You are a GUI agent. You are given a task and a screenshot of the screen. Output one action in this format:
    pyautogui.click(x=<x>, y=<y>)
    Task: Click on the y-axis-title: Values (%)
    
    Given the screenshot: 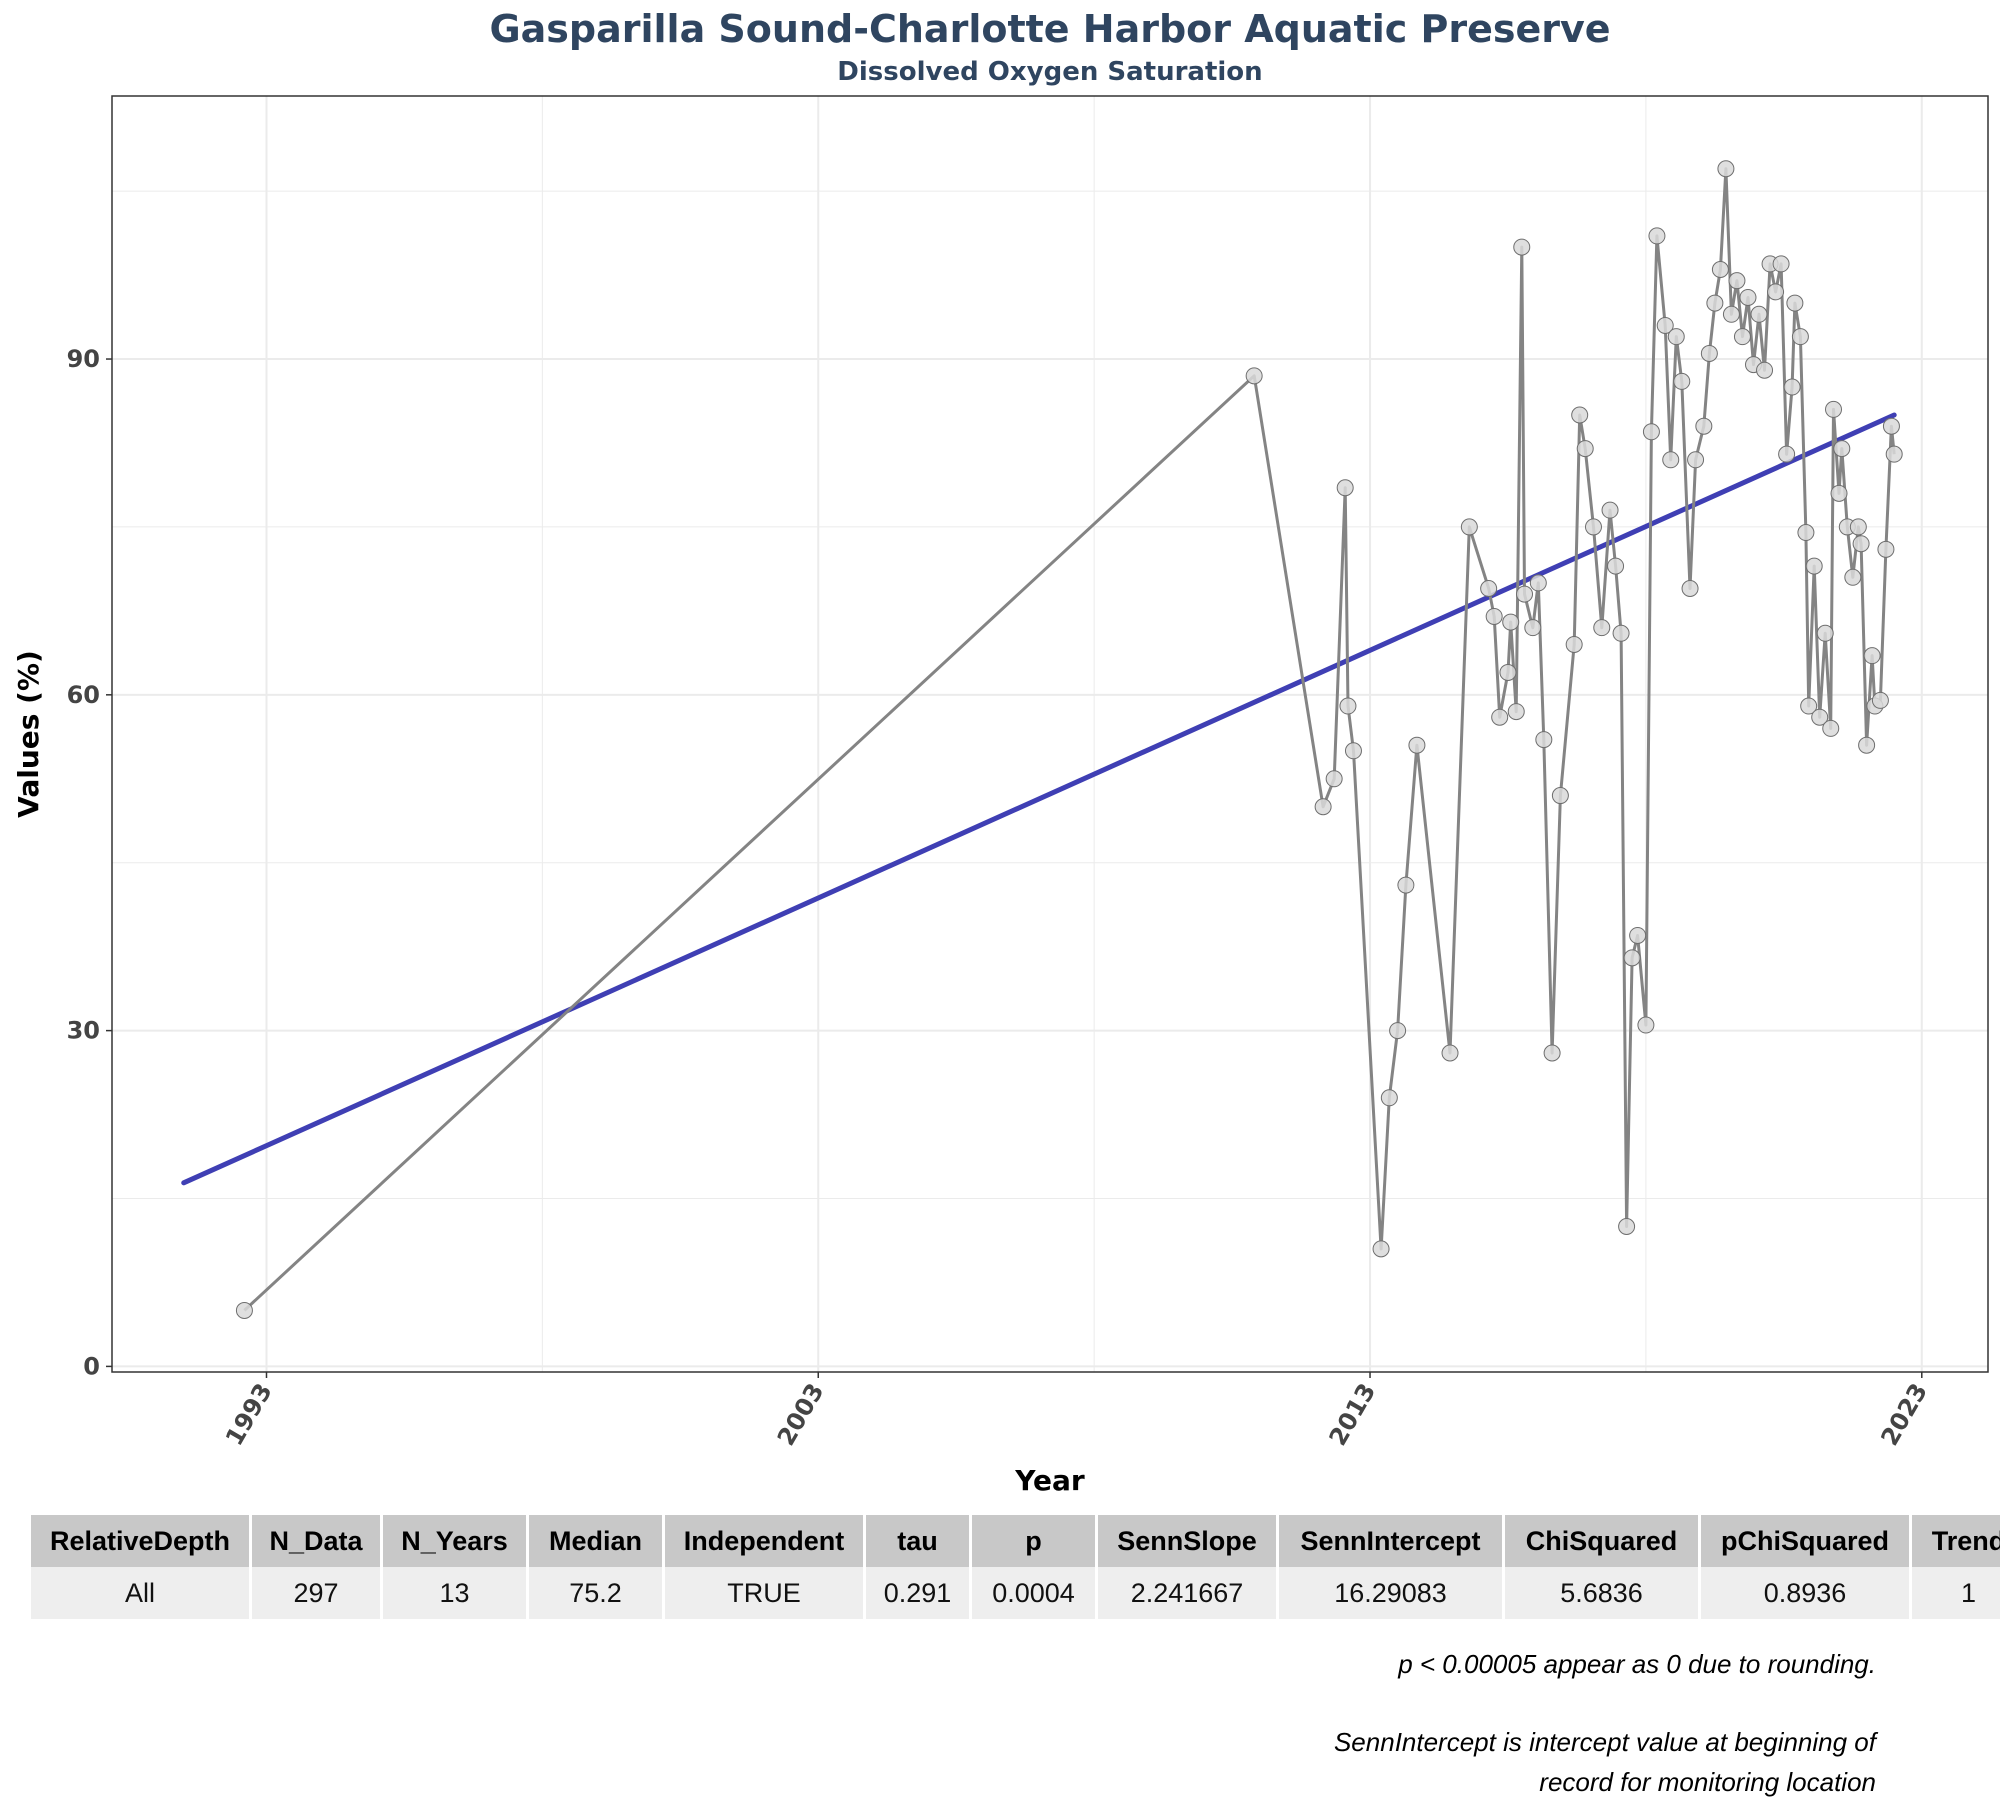 What is the action you would take?
    pyautogui.click(x=28, y=734)
    